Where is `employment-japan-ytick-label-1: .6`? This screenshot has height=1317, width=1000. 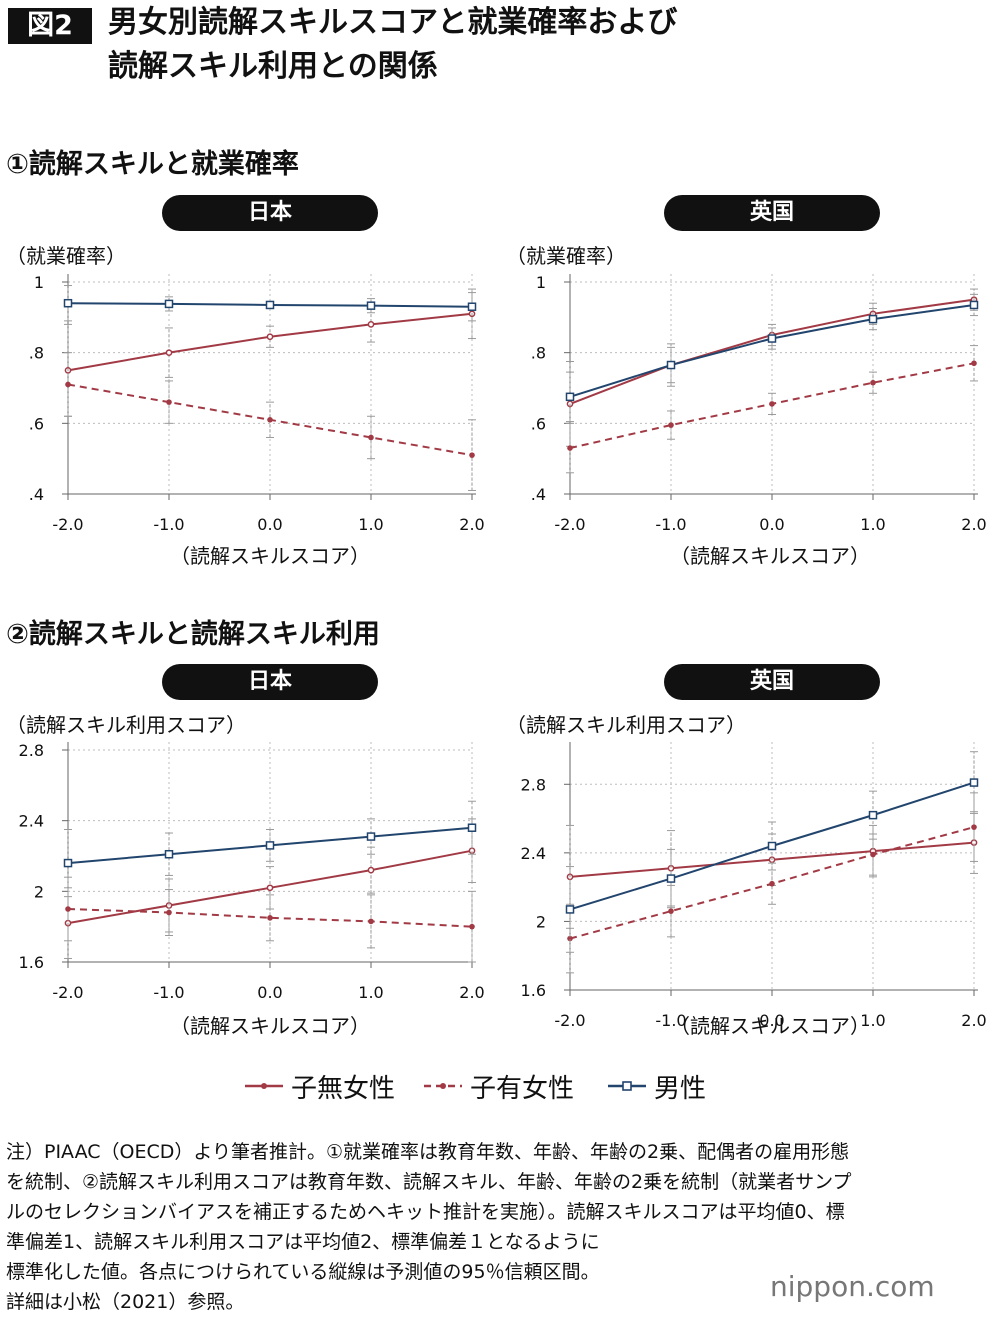 employment-japan-ytick-label-1: .6 is located at coordinates (36, 423).